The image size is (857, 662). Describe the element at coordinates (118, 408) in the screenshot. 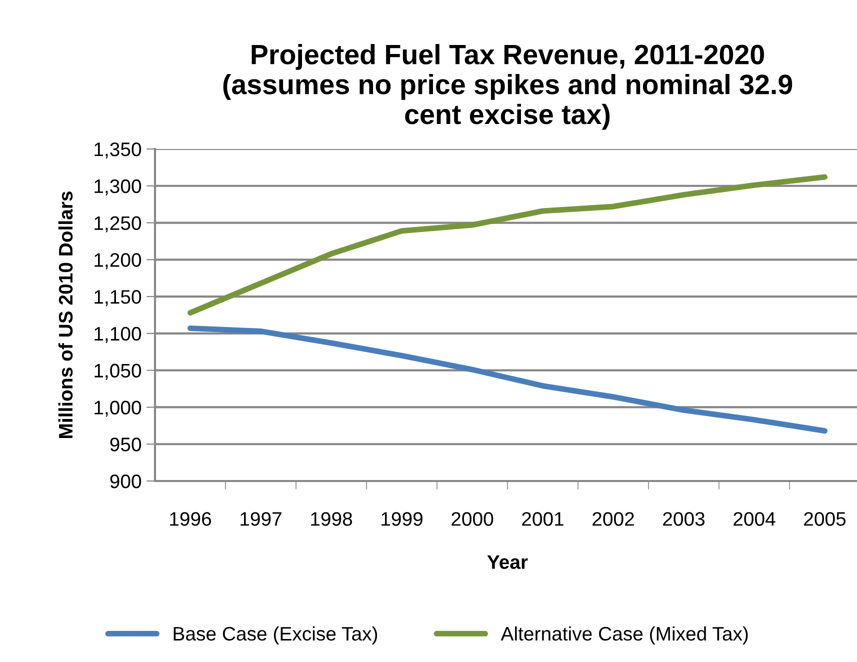

I see `y-tick-label: 1,000` at that location.